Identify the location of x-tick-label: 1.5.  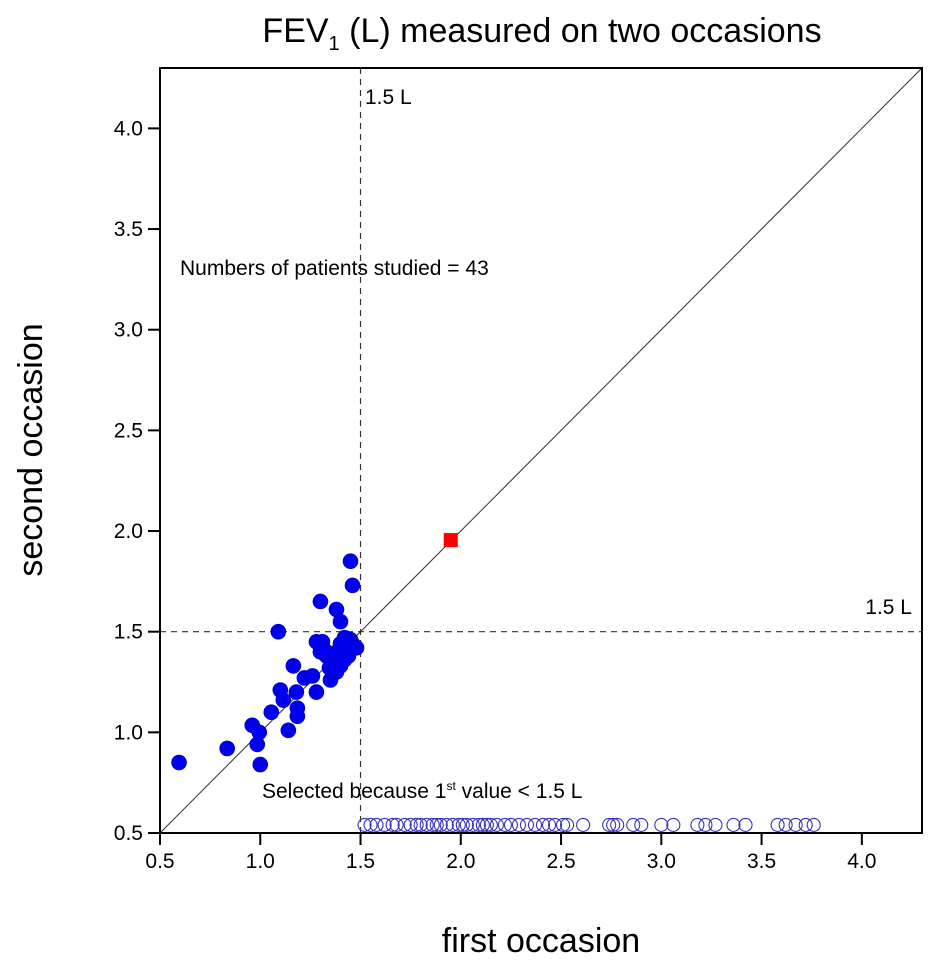
(360, 861).